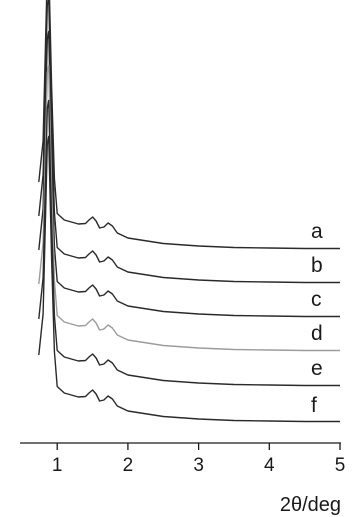  I want to click on x-tick-label-5: 5, so click(340, 465).